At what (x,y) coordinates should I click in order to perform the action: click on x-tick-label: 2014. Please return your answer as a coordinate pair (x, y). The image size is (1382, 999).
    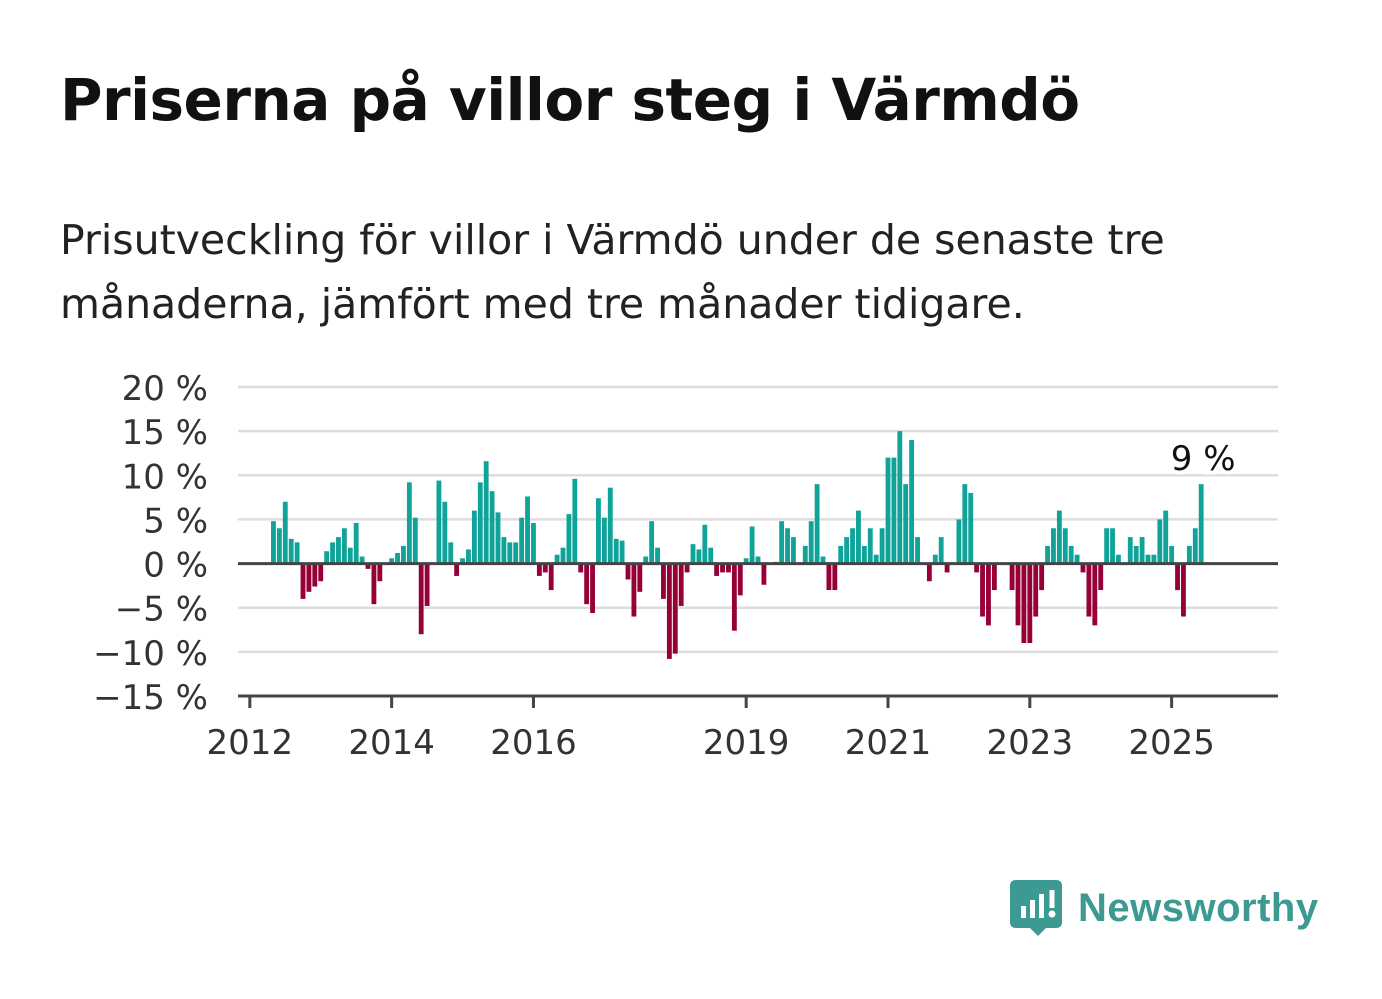
    Looking at the image, I should click on (391, 743).